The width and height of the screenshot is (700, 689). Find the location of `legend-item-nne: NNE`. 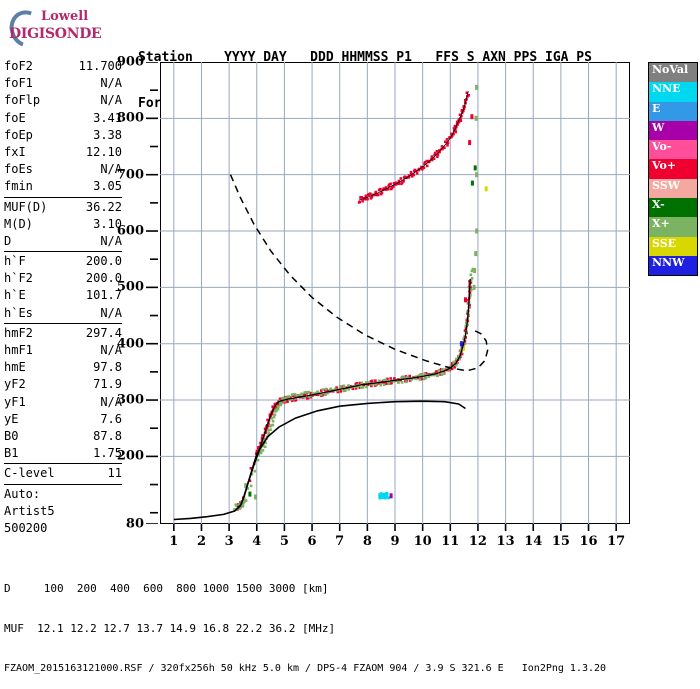

legend-item-nne: NNE is located at coordinates (673, 92).